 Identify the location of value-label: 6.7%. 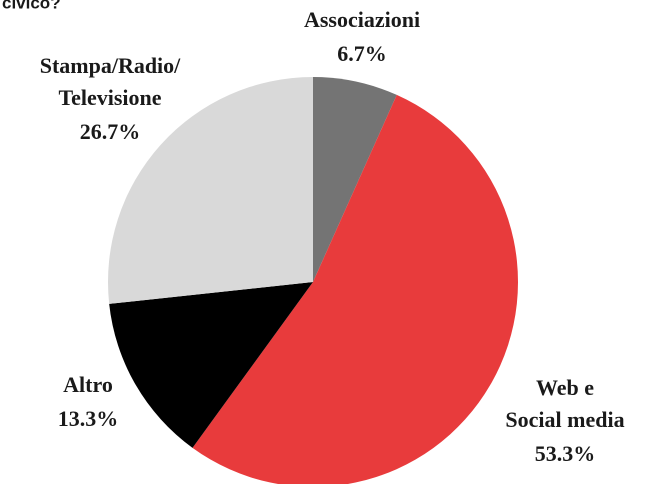
(362, 53).